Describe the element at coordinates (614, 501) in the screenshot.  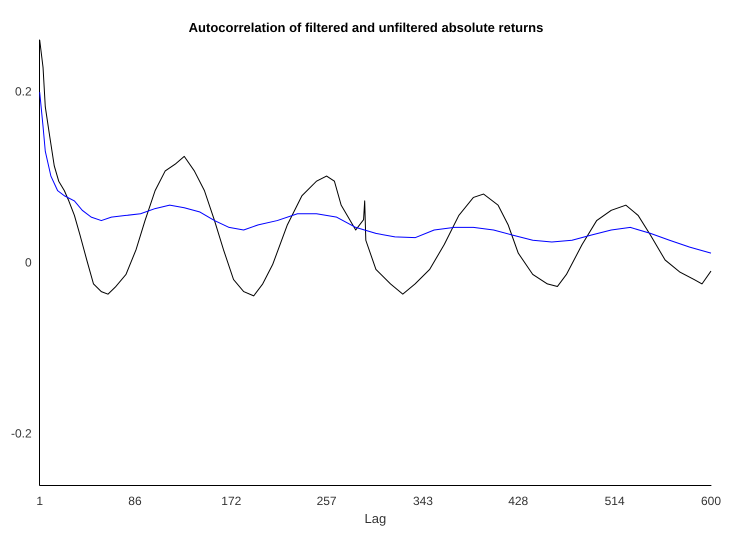
I see `x-tick-label: 514` at that location.